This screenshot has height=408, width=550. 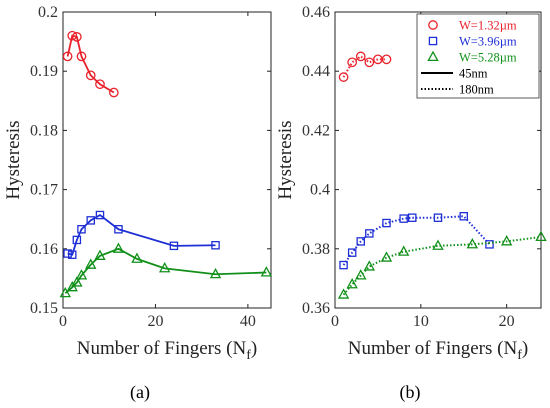 I want to click on legend: W=1.32µm W=3.96µm W=5.28µm 45nm 180nm, so click(x=478, y=56).